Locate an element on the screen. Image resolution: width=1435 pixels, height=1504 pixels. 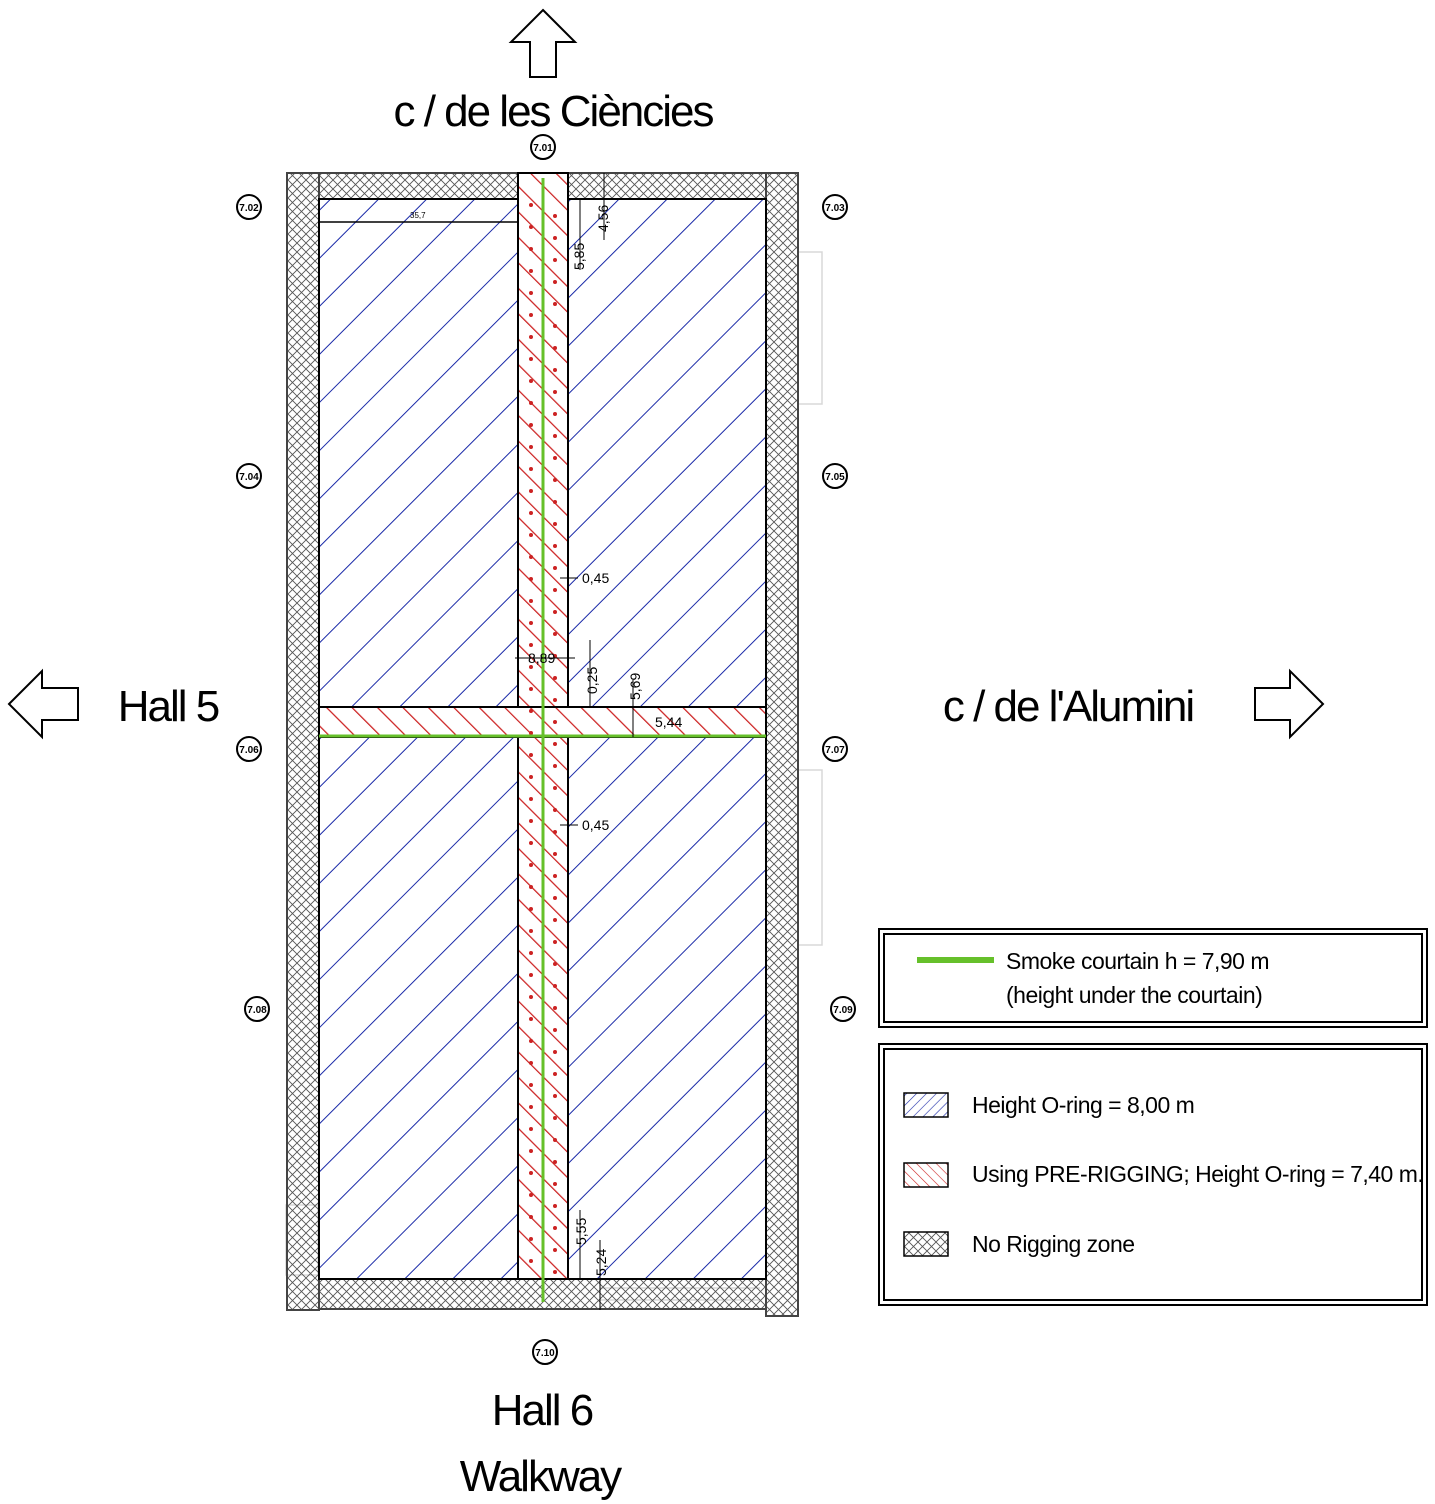
grid-marker-label: 7.07 is located at coordinates (835, 750).